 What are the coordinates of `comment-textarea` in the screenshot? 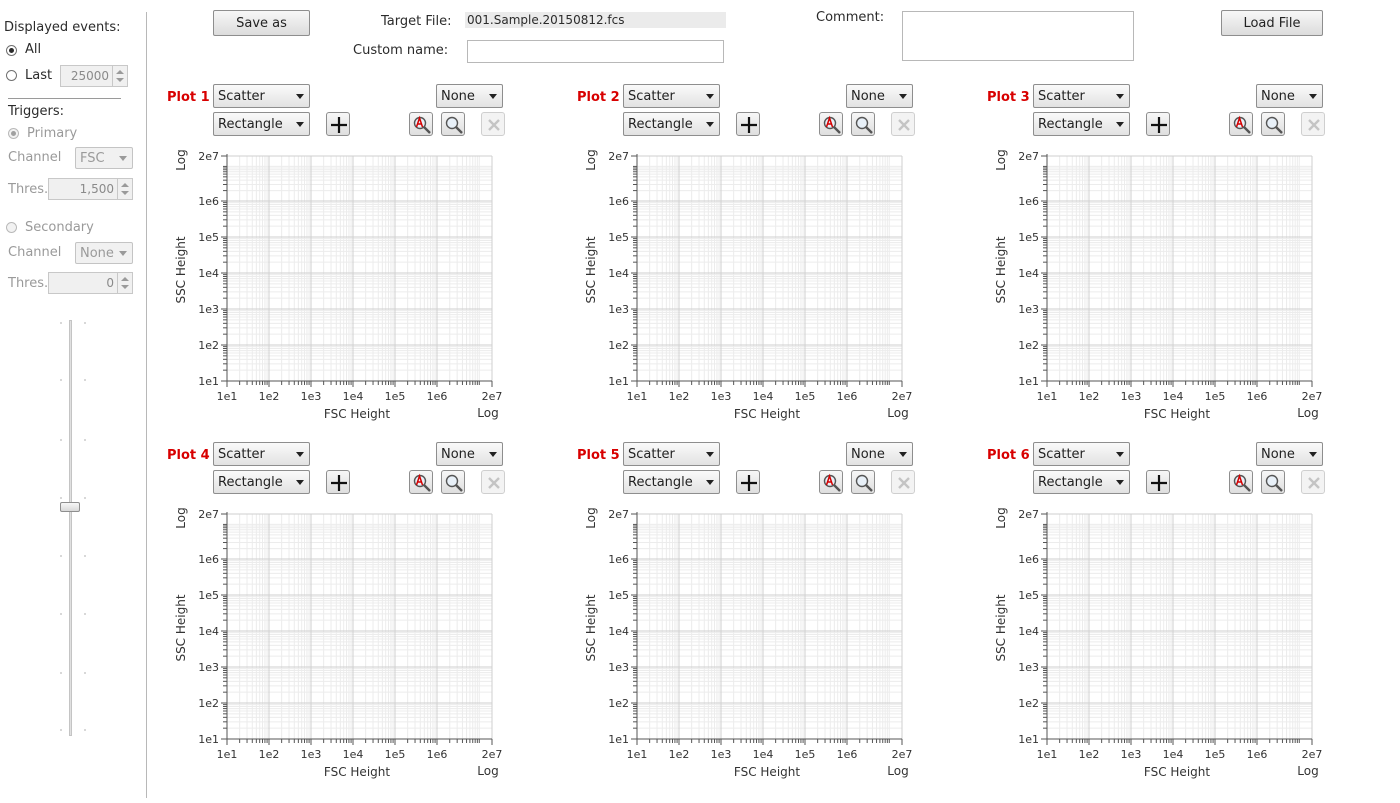 It's located at (1018, 36).